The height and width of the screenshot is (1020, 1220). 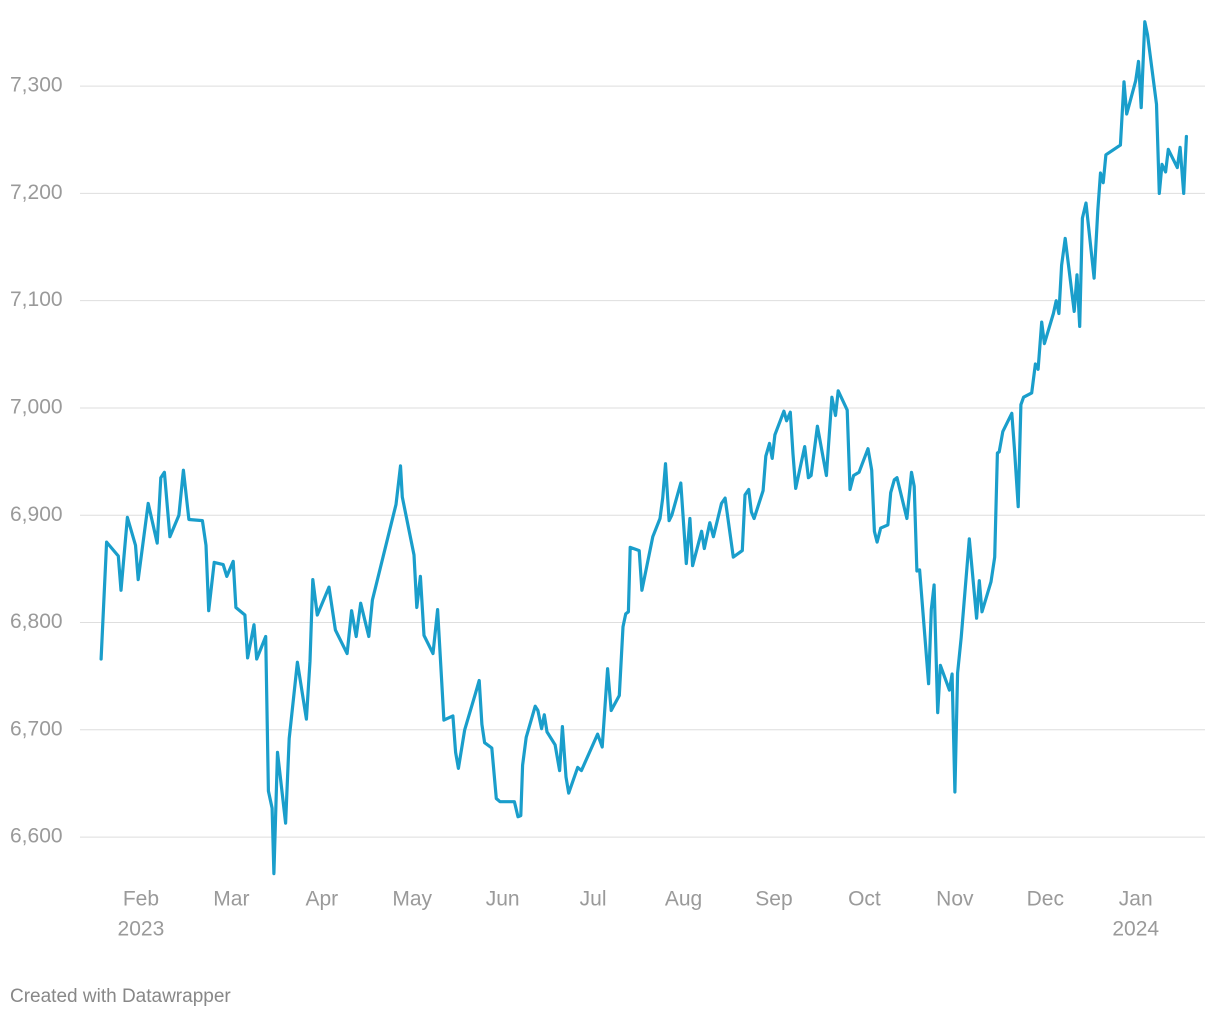 What do you see at coordinates (36, 728) in the screenshot?
I see `y-tick-label: 6,700` at bounding box center [36, 728].